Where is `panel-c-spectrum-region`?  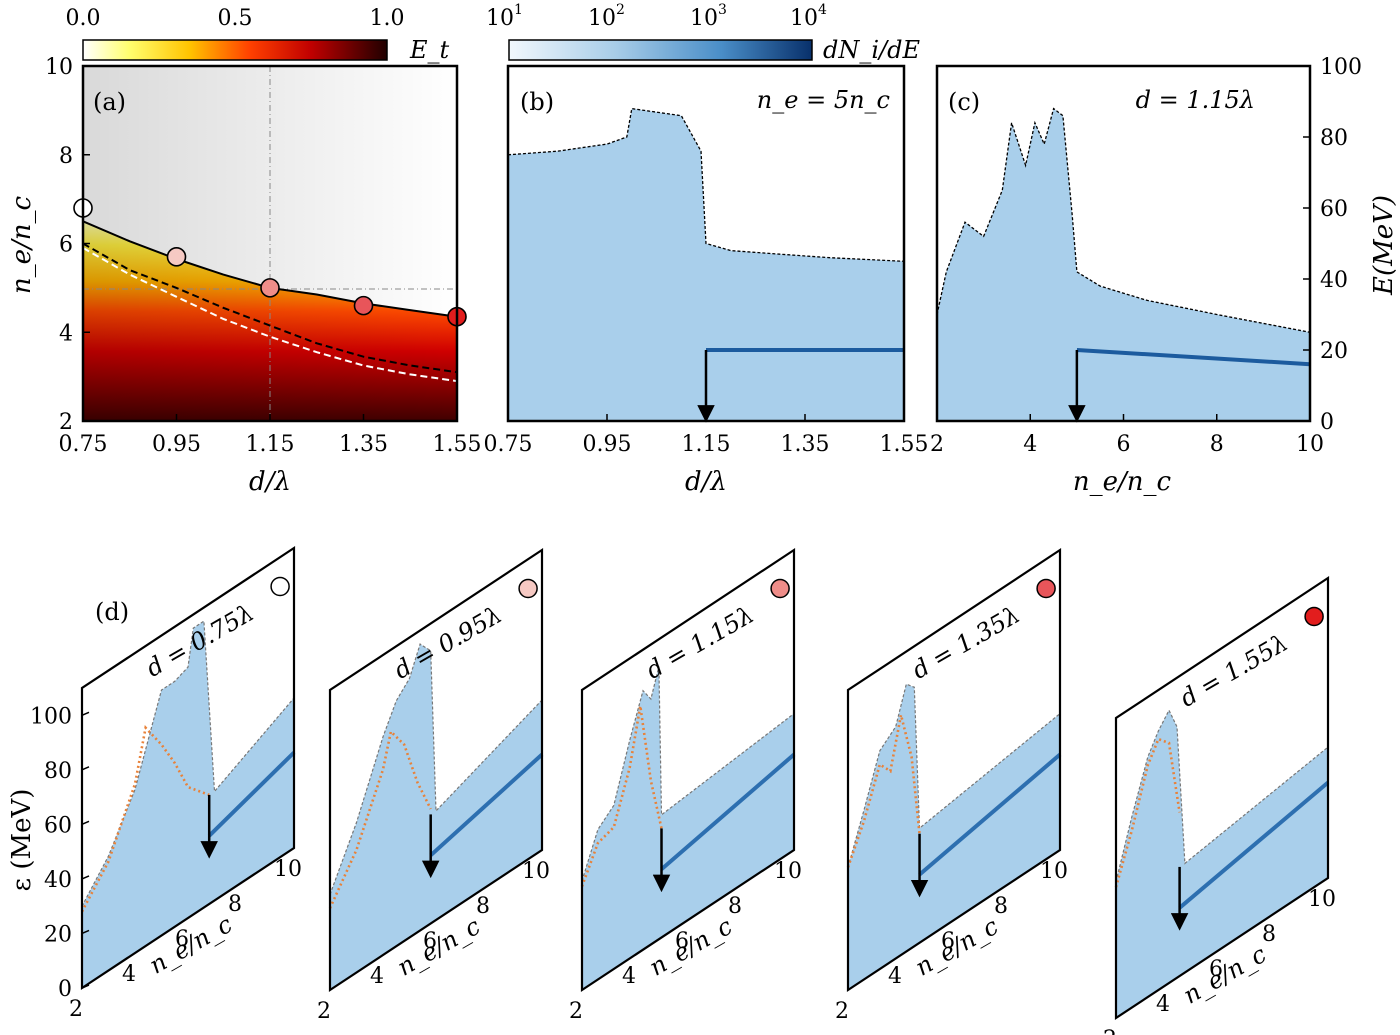 panel-c-spectrum-region is located at coordinates (1123, 264).